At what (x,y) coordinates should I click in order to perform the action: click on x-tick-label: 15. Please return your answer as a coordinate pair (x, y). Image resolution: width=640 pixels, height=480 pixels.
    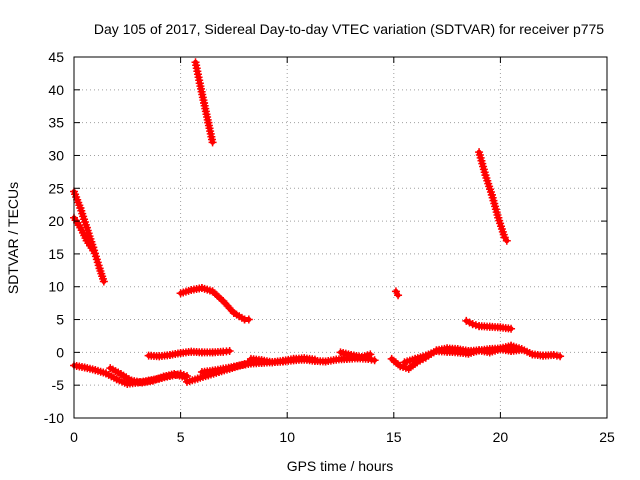
    Looking at the image, I should click on (394, 437).